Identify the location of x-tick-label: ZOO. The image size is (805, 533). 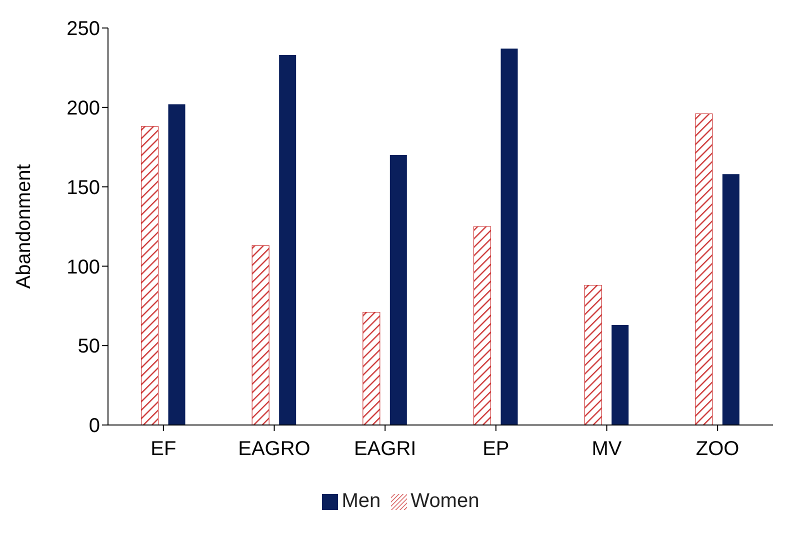
(718, 449).